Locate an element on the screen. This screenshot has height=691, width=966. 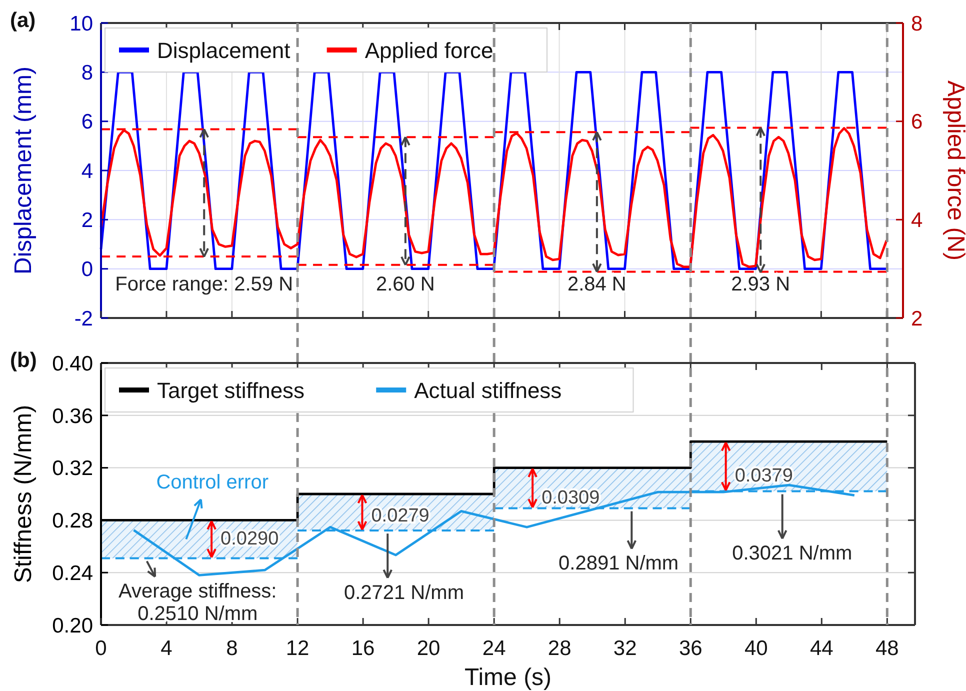
y-tick-label: 0.24 is located at coordinates (73, 573).